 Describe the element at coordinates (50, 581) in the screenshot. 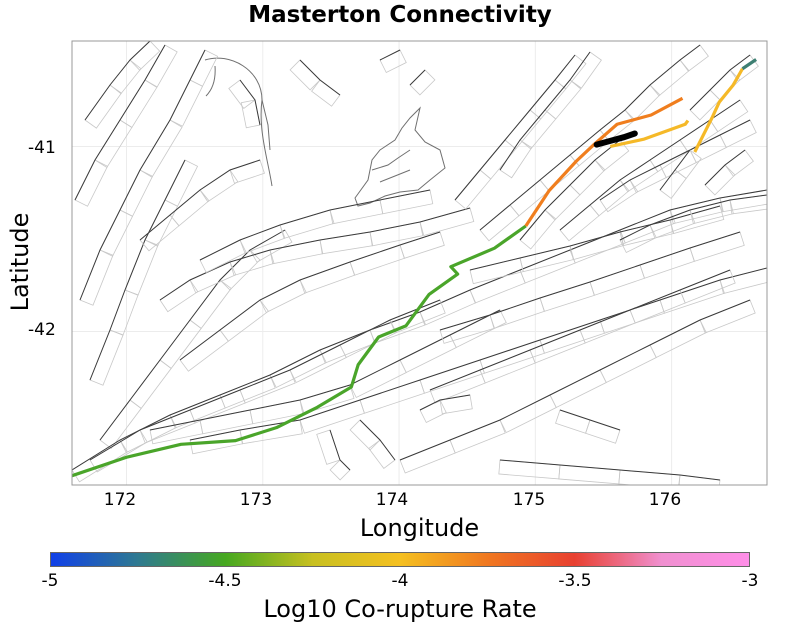

I see `colorbar-tick-label: -5` at that location.